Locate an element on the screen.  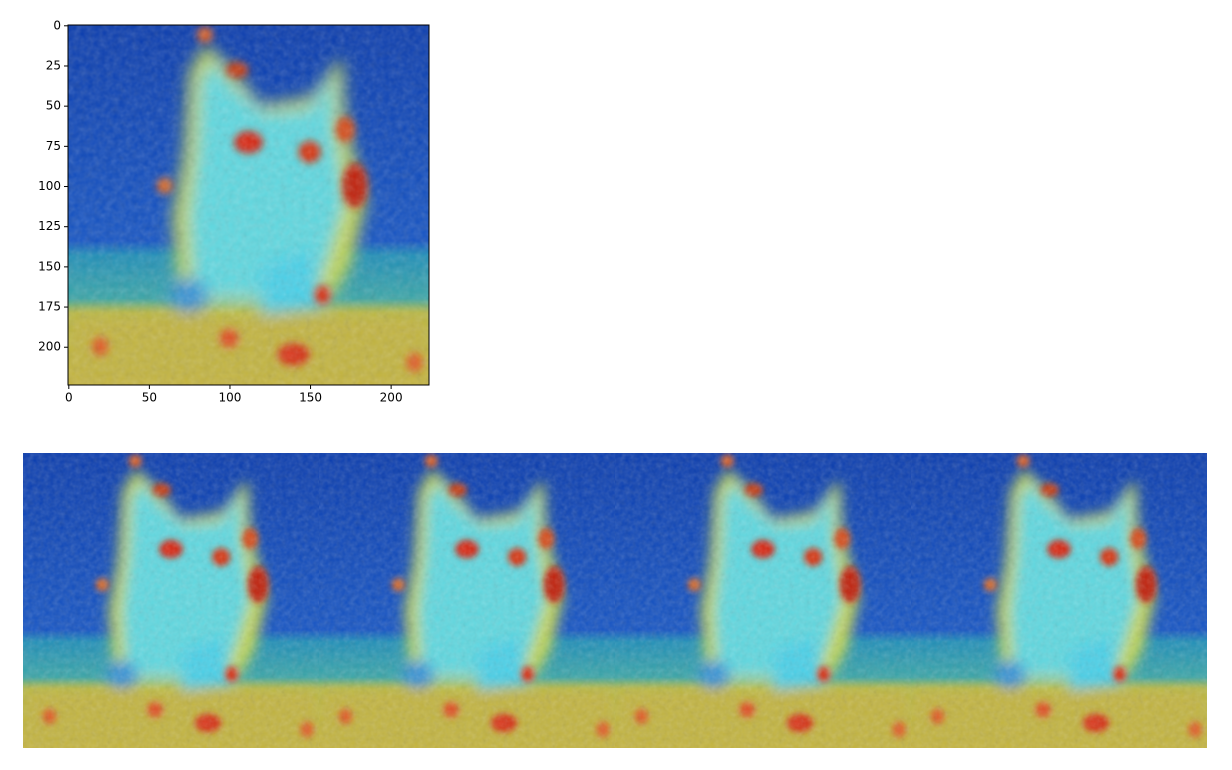
y-tick-label: 75 is located at coordinates (53, 146).